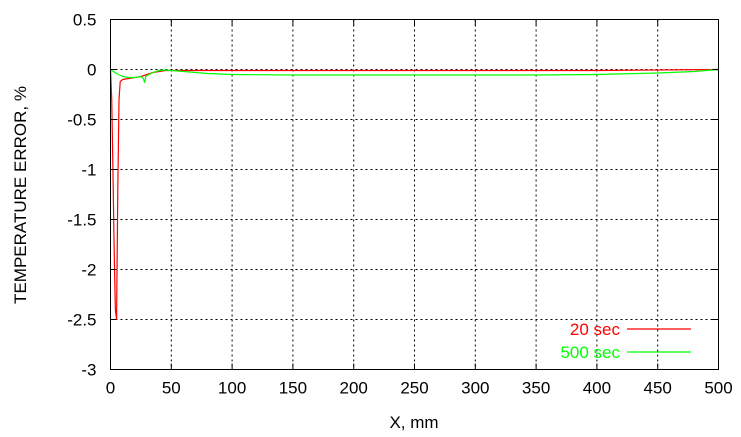 The width and height of the screenshot is (741, 437). What do you see at coordinates (595, 329) in the screenshot?
I see `legend-label-20-sec: 20 sec` at bounding box center [595, 329].